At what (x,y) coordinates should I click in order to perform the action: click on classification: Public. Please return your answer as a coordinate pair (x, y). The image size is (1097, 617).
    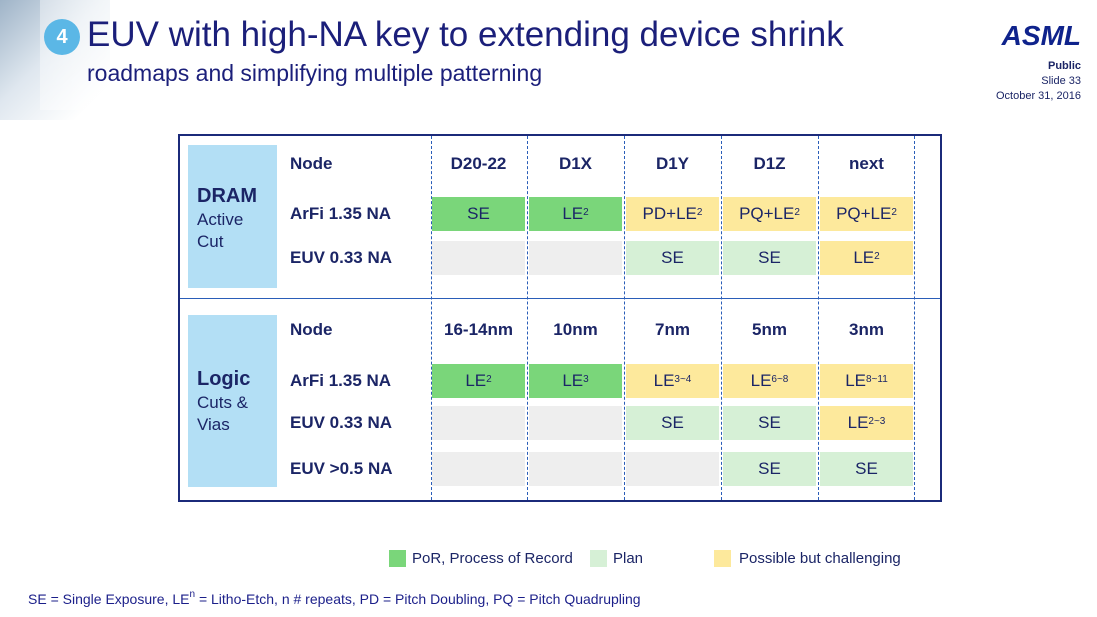
    Looking at the image, I should click on (1064, 66).